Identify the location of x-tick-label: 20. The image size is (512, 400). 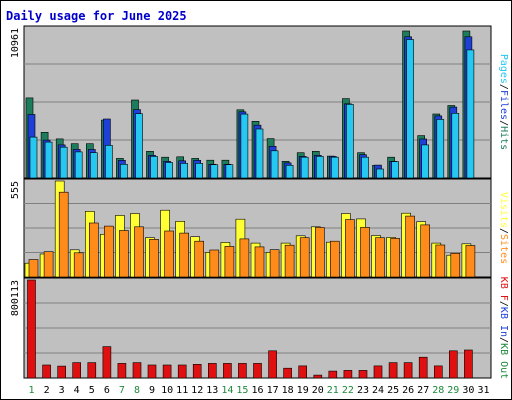
(318, 390).